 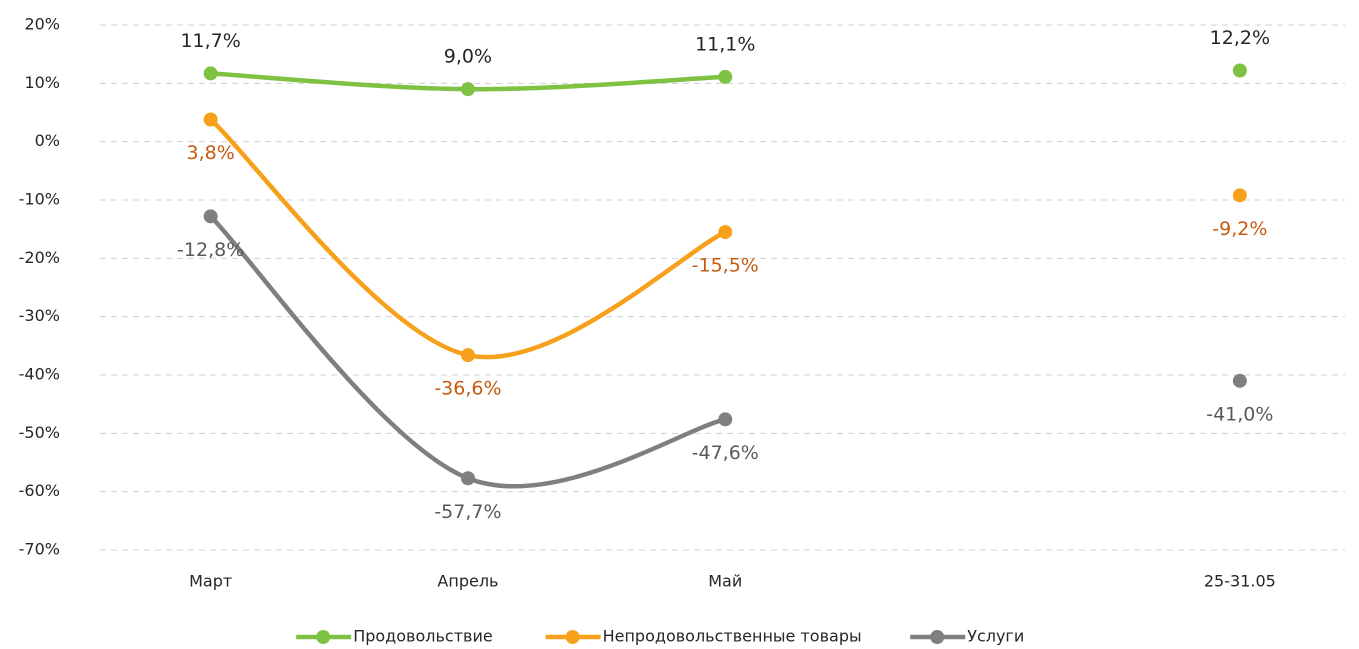 I want to click on y-tick-label: 0%, so click(x=47, y=140).